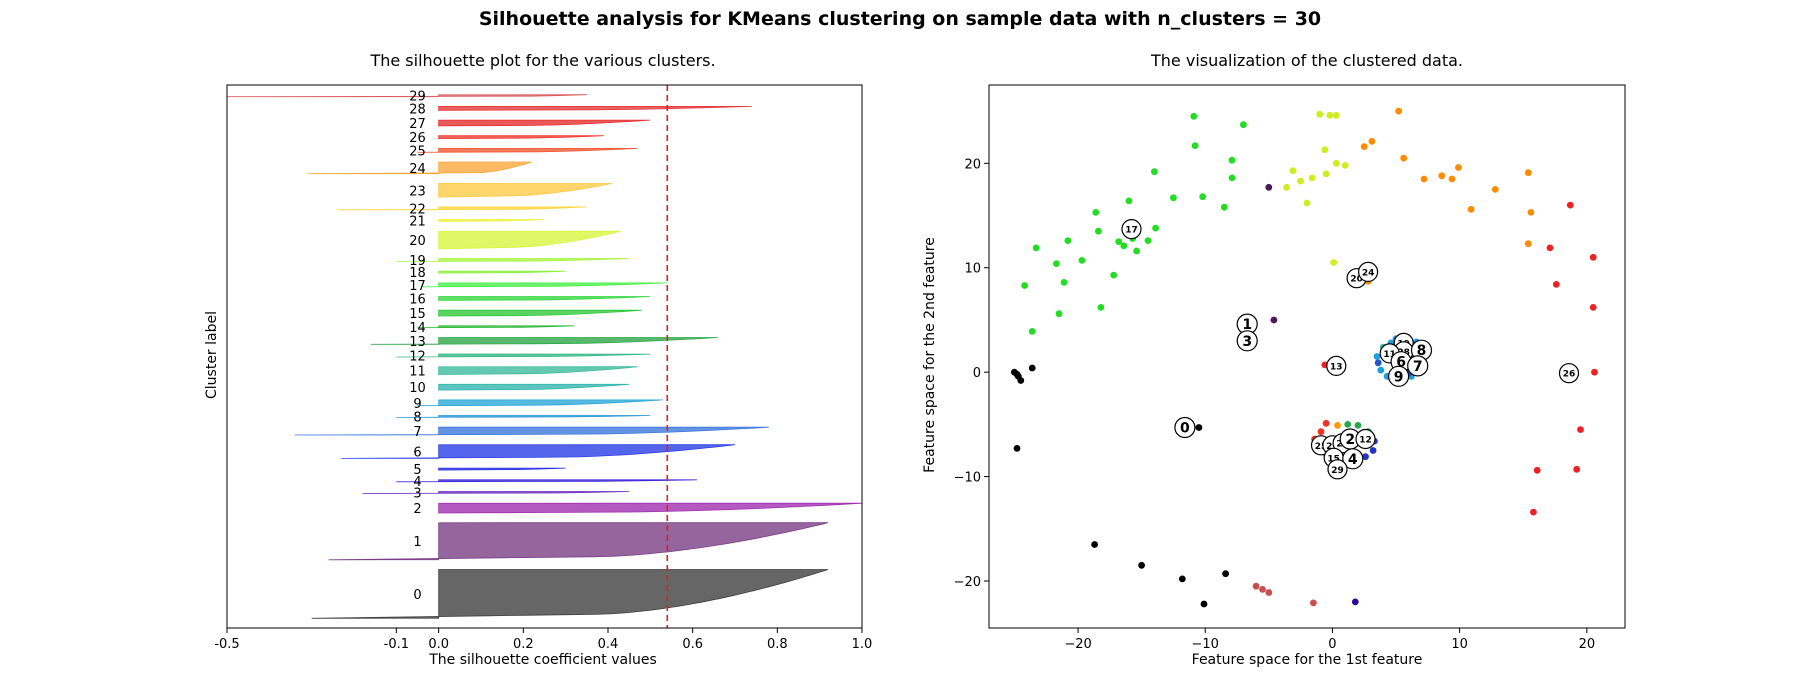 Image resolution: width=1800 pixels, height=700 pixels. Describe the element at coordinates (417, 273) in the screenshot. I see `cluster-label-18: 18` at that location.